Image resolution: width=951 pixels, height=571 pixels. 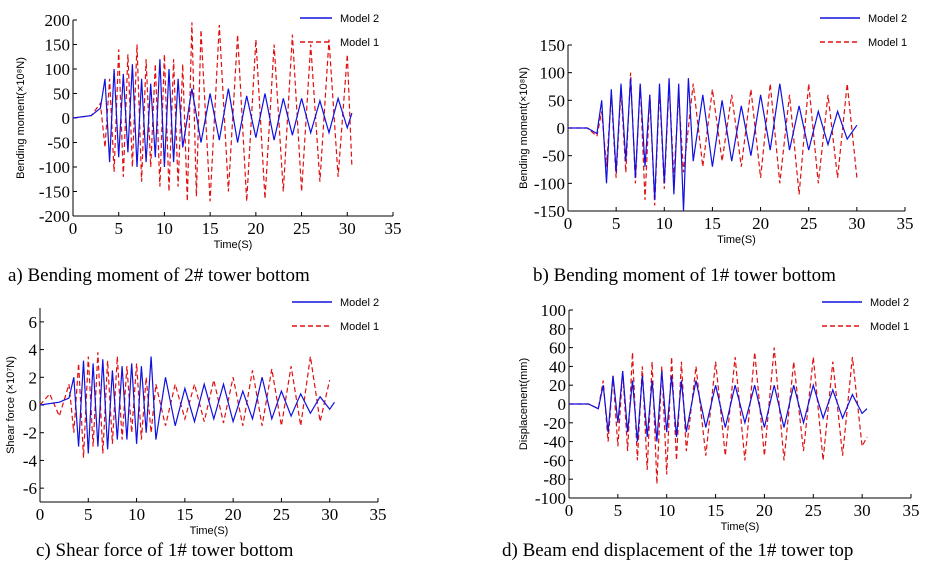 What do you see at coordinates (554, 442) in the screenshot?
I see `y-tick-label: -40` at bounding box center [554, 442].